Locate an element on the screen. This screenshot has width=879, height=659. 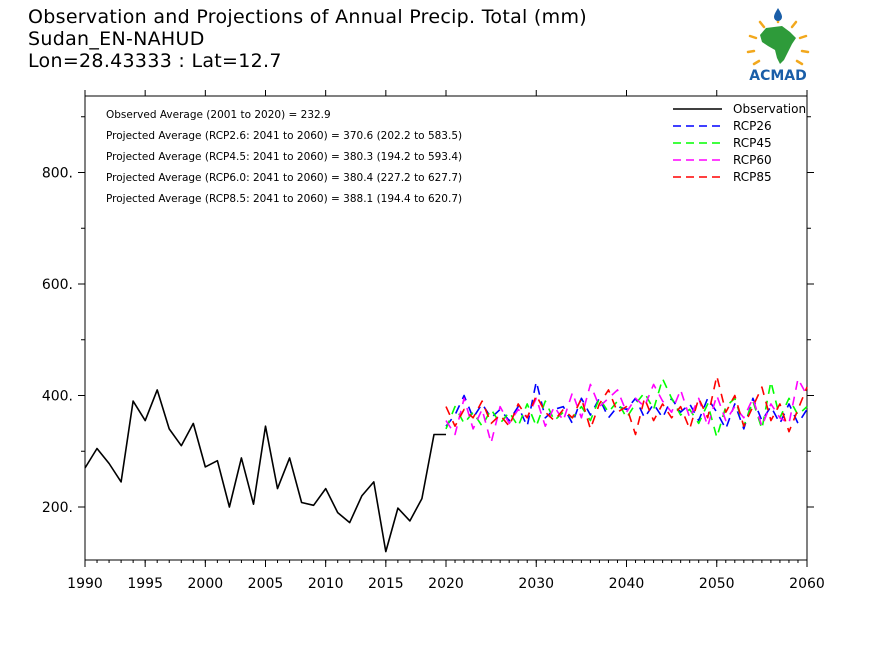
acmad-logo: ACMAD is located at coordinates (778, 46).